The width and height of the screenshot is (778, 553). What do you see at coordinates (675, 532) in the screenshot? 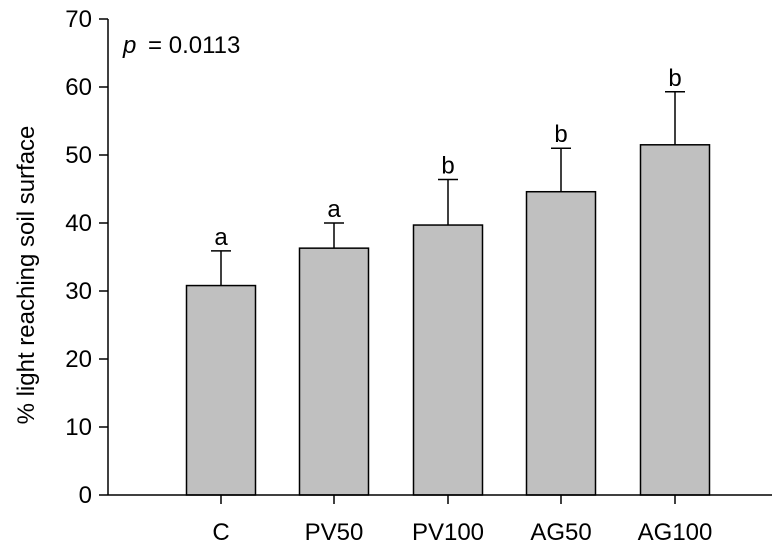
I see `x-tick-label: AG100` at bounding box center [675, 532].